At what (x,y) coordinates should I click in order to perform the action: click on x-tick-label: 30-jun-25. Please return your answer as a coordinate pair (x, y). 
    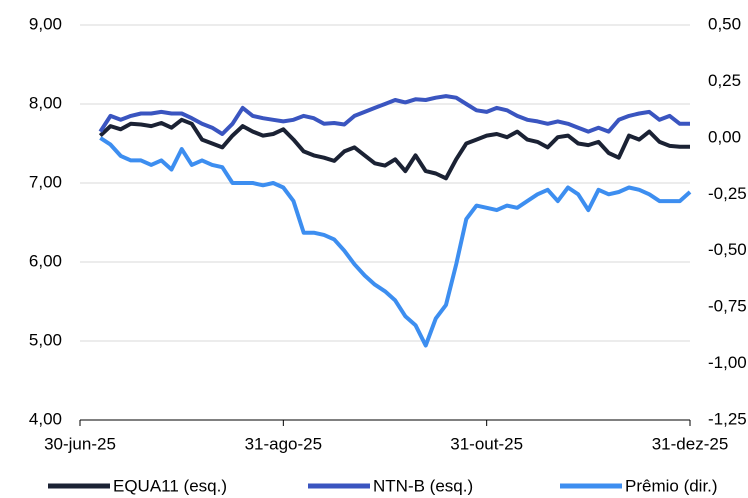
    Looking at the image, I should click on (80, 443).